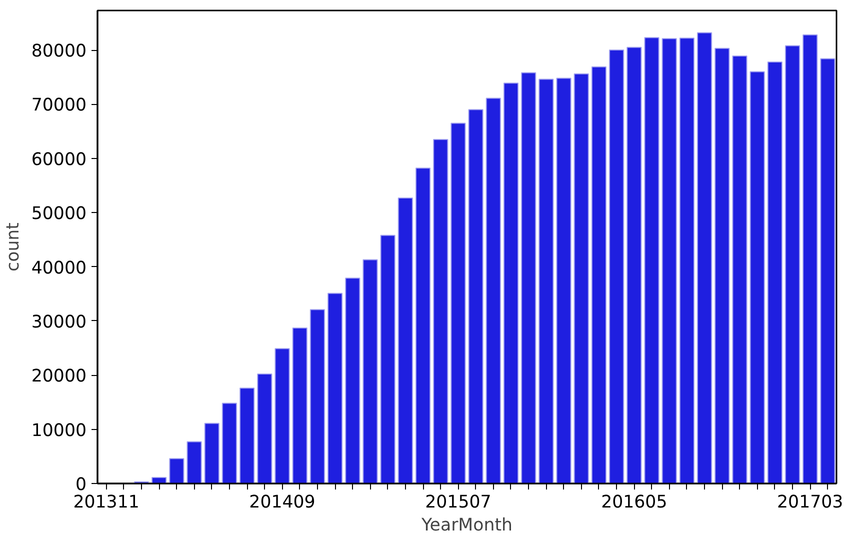  Describe the element at coordinates (81, 485) in the screenshot. I see `y-tick-label: 0` at that location.